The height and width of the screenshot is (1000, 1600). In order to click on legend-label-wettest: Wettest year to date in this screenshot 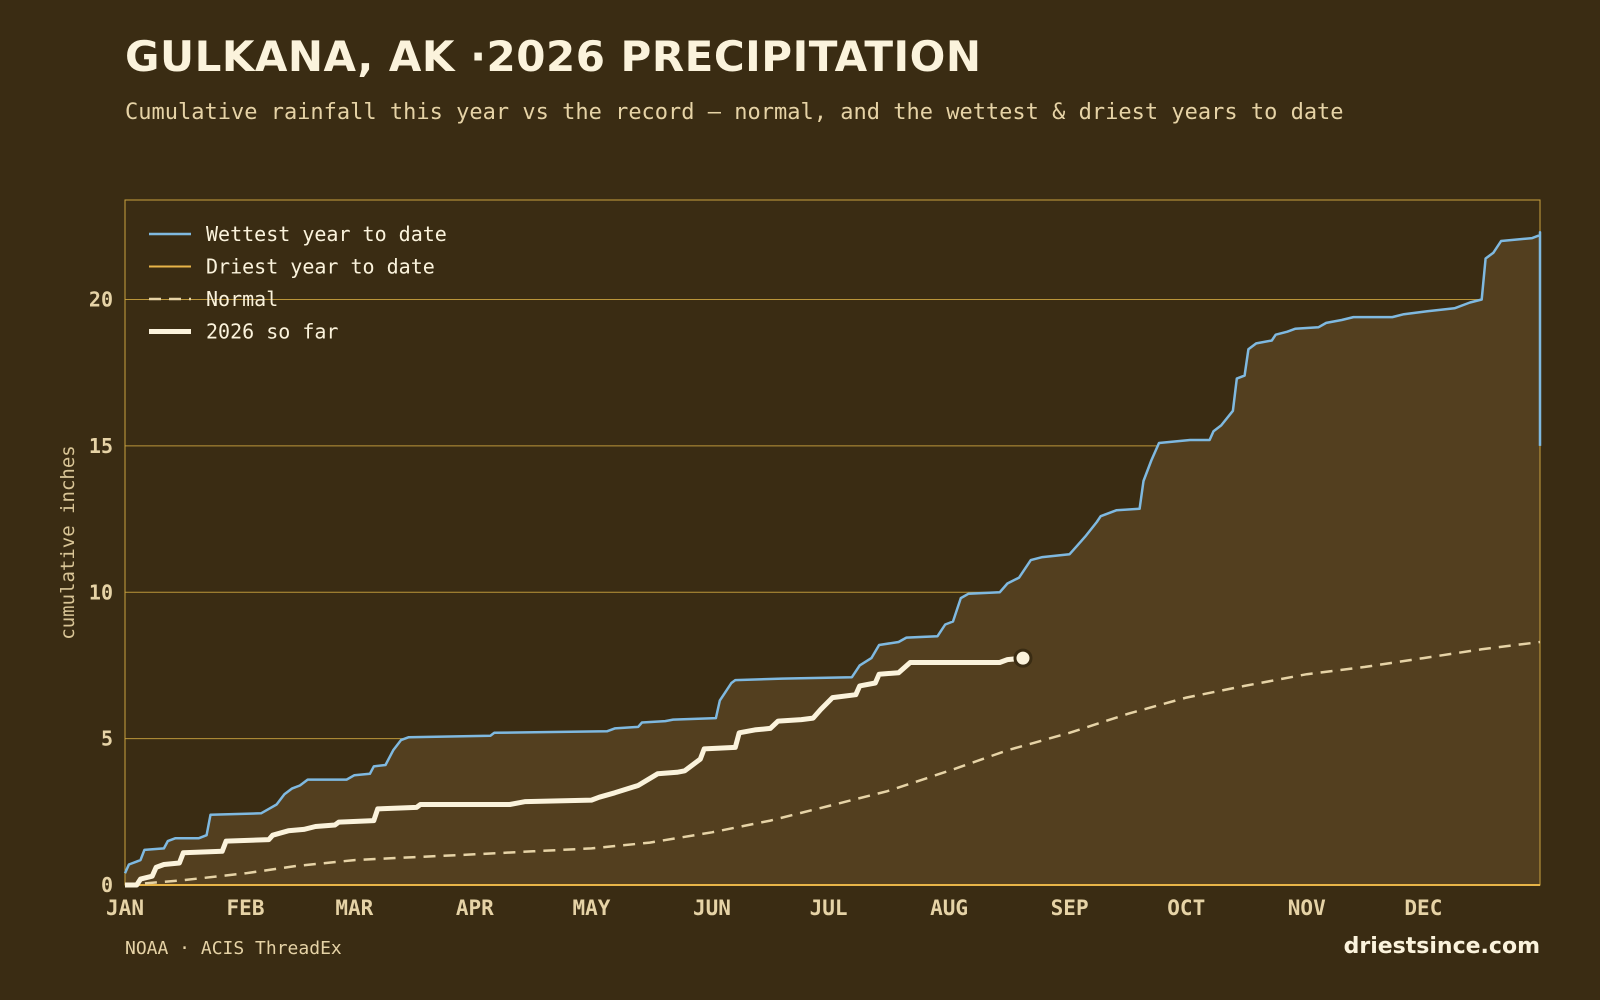, I will do `click(326, 234)`.